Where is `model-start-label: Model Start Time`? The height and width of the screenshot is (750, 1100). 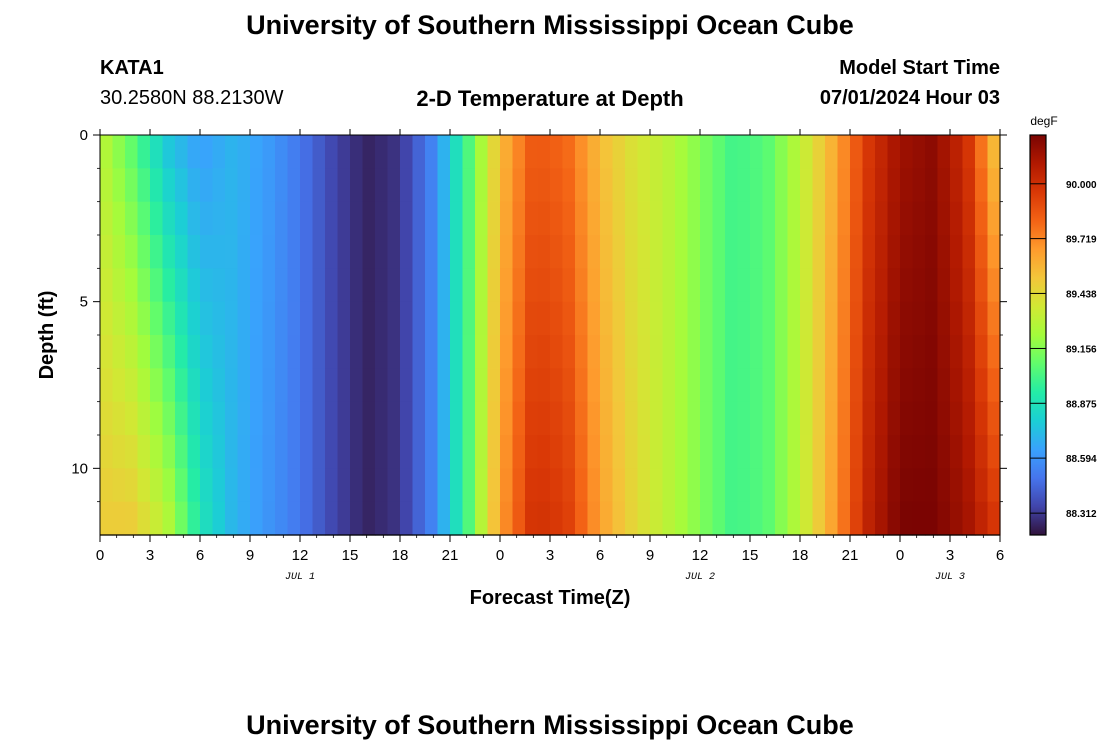 model-start-label: Model Start Time is located at coordinates (919, 68).